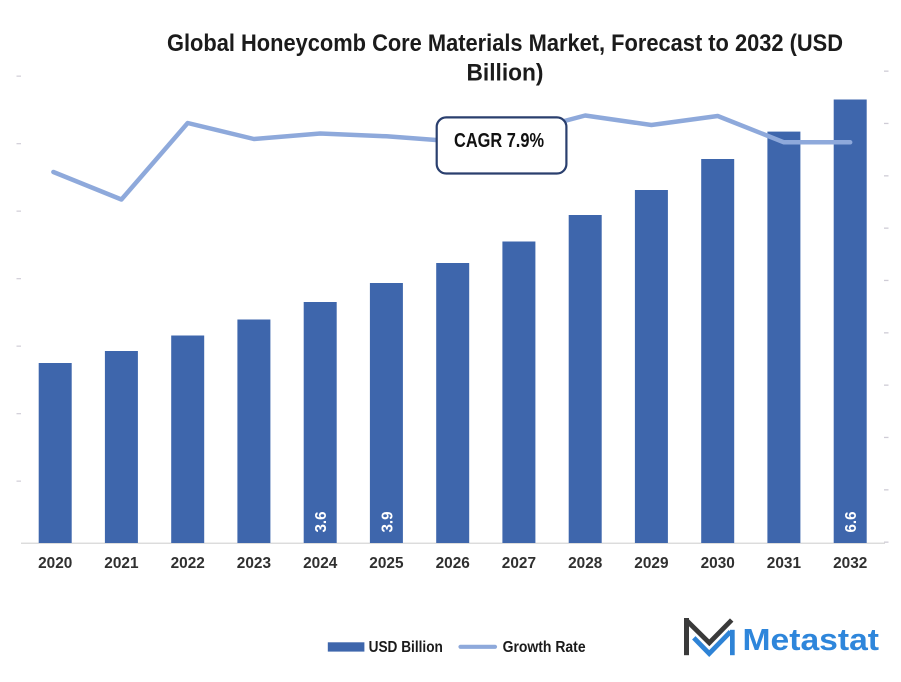  I want to click on svg-text: Billion), so click(505, 72).